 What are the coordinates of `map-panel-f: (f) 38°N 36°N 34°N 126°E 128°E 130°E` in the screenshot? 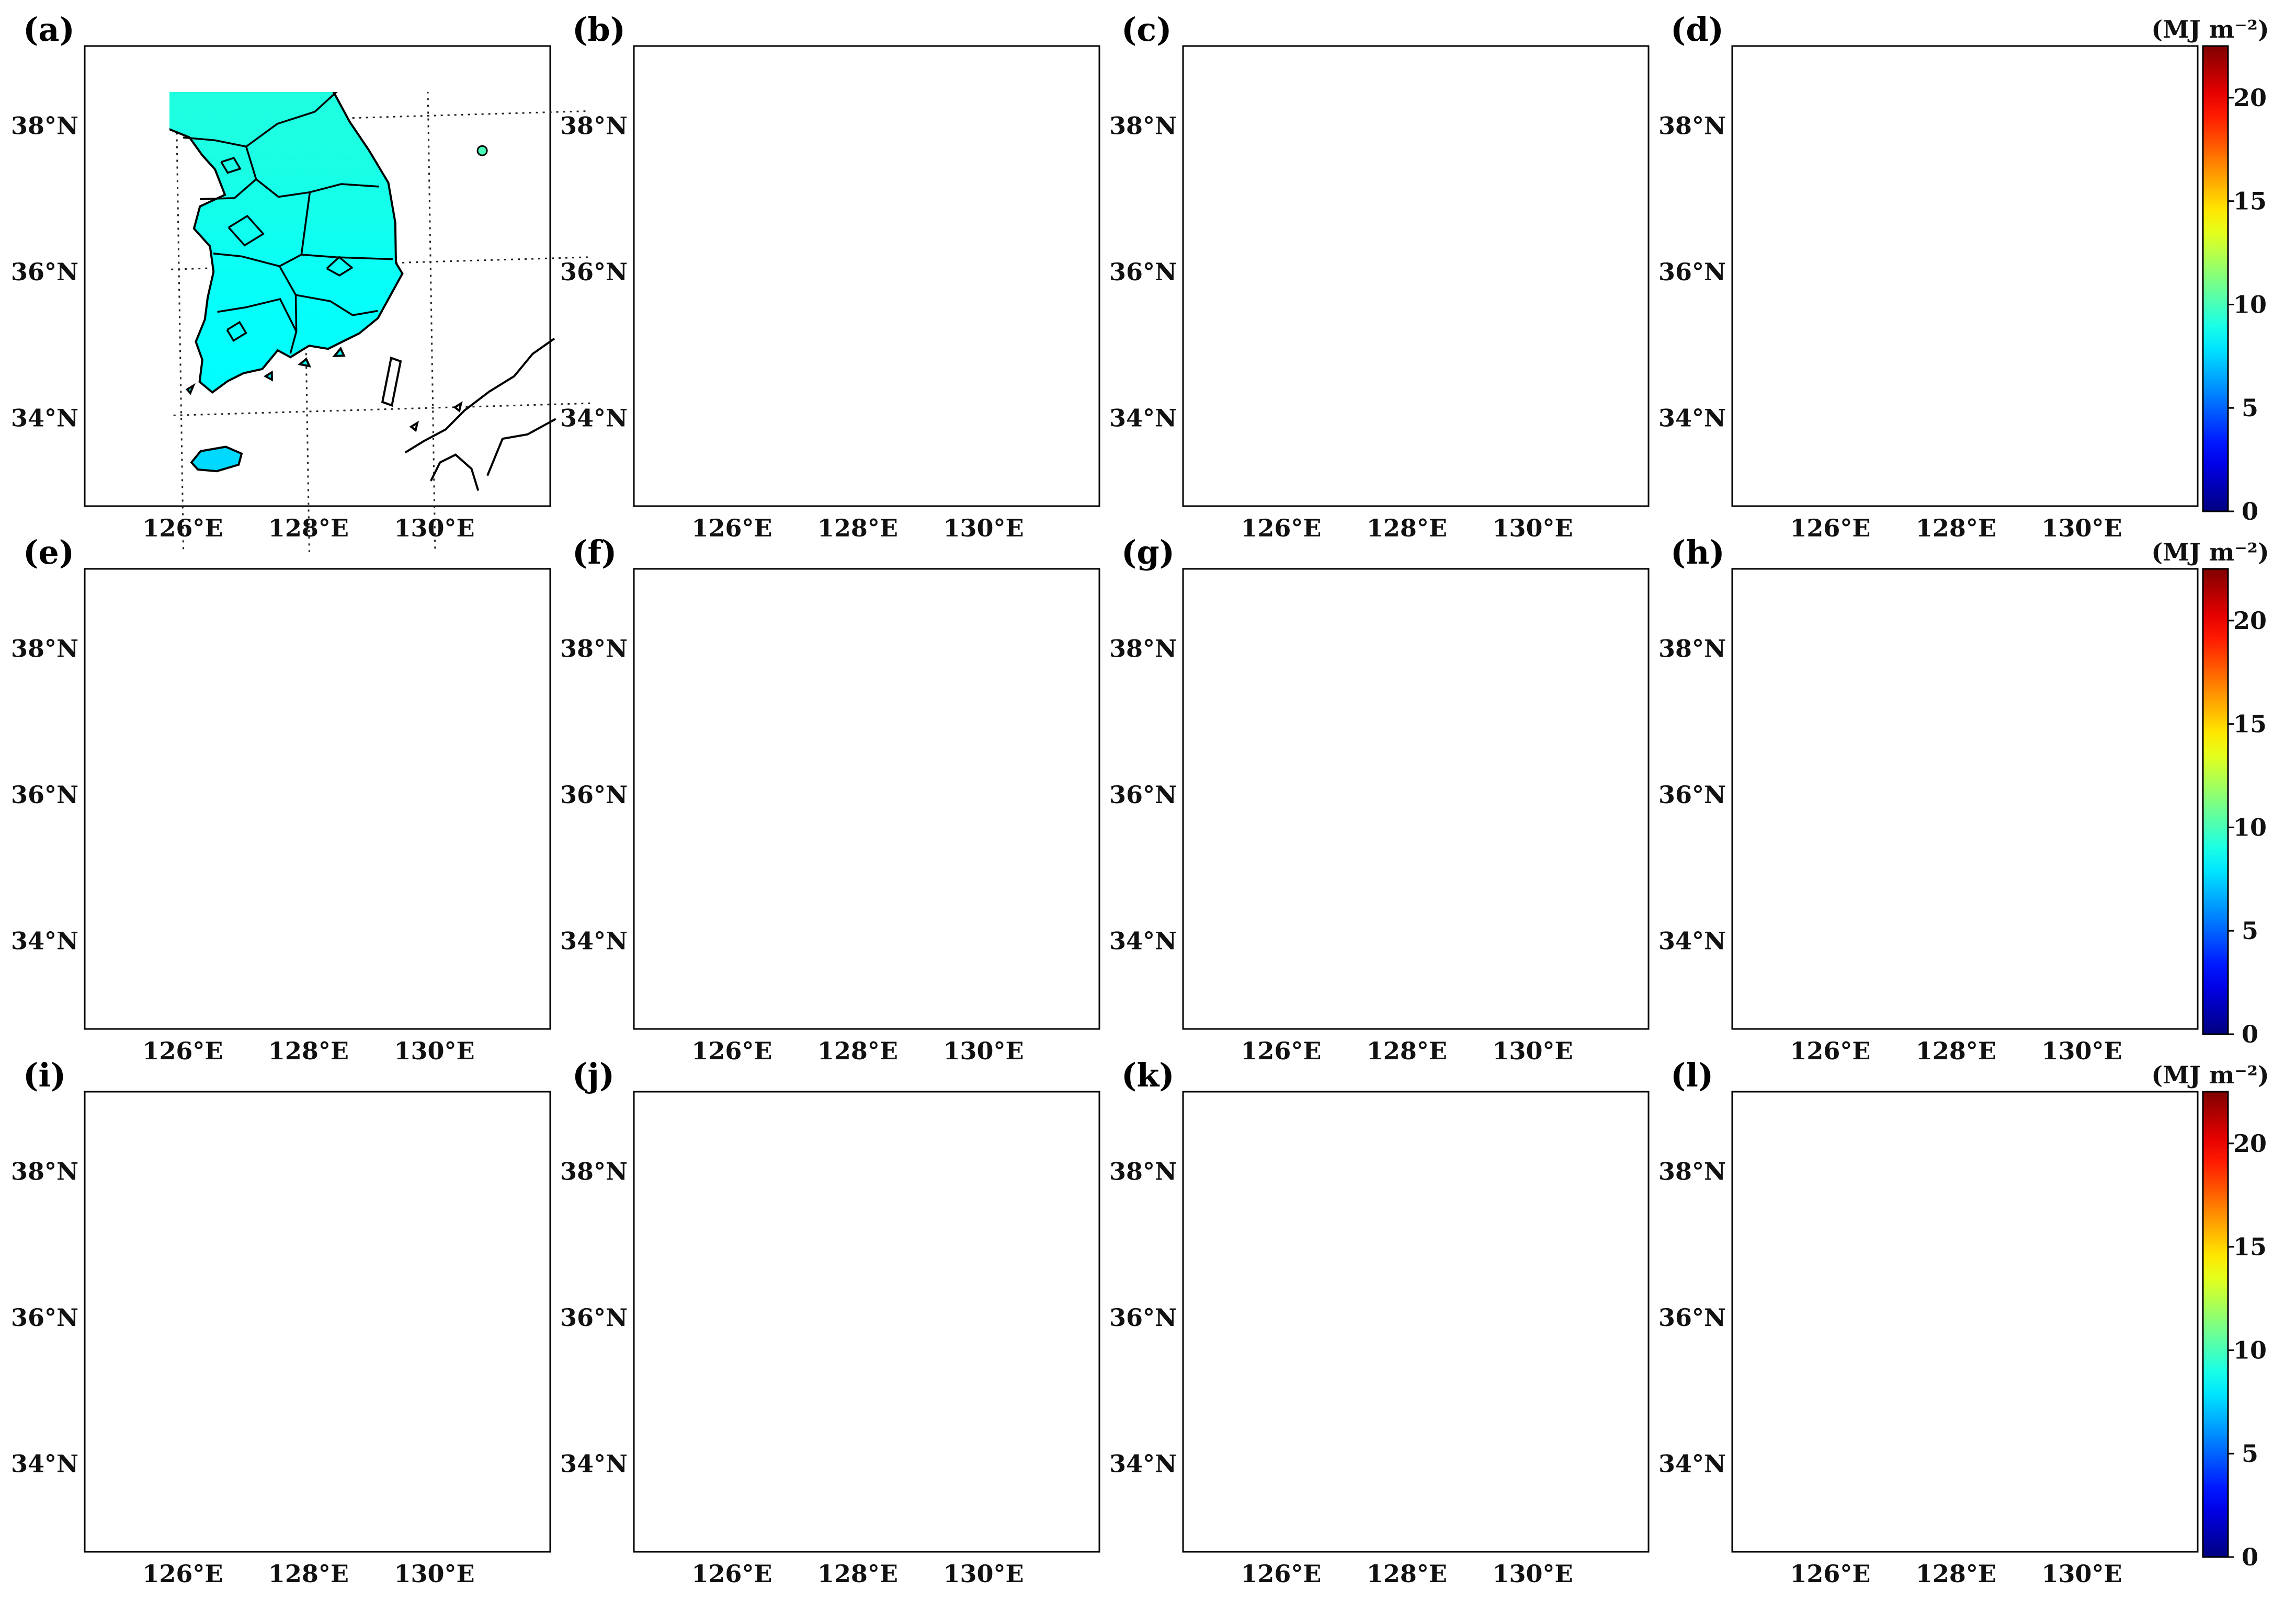 It's located at (830, 799).